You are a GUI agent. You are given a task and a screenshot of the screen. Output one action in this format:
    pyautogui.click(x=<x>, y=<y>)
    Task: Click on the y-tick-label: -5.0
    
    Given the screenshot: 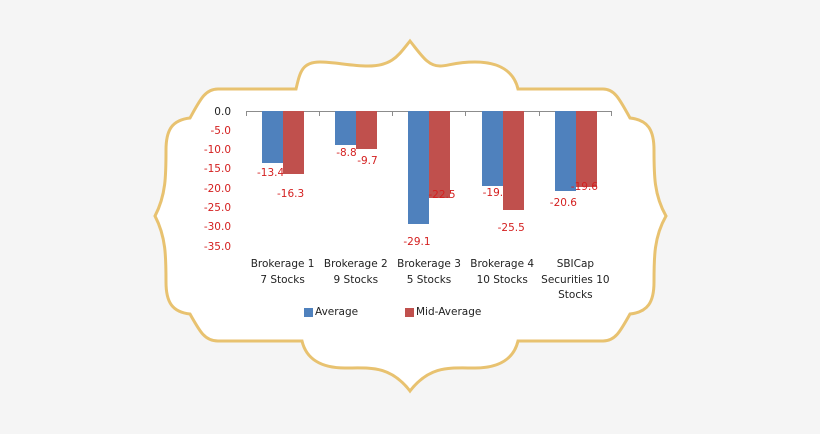 What is the action you would take?
    pyautogui.click(x=221, y=131)
    